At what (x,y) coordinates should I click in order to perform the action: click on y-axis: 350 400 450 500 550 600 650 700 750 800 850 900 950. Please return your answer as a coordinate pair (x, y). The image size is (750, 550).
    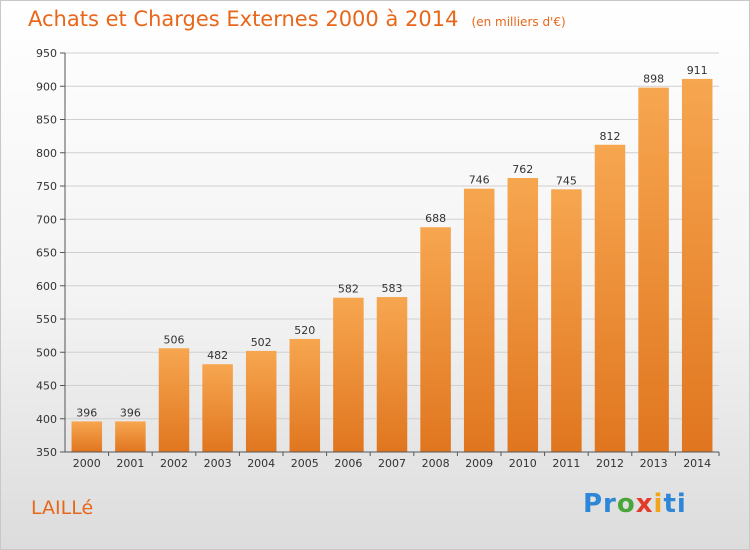
    Looking at the image, I should click on (51, 253).